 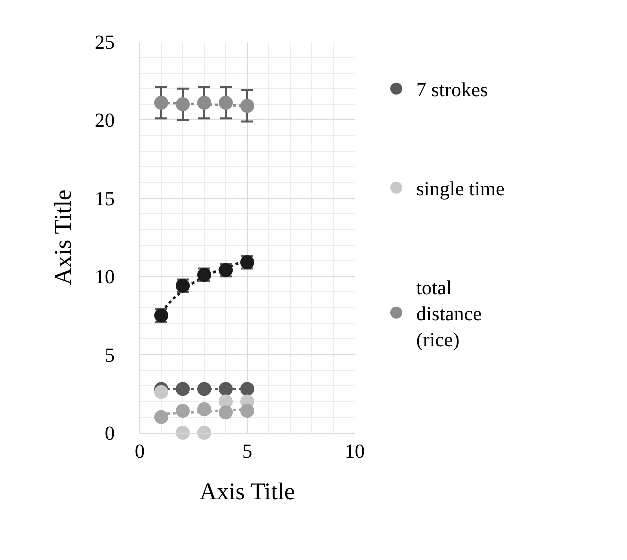 What do you see at coordinates (449, 315) in the screenshot?
I see `legend-label: total distance (rice)` at bounding box center [449, 315].